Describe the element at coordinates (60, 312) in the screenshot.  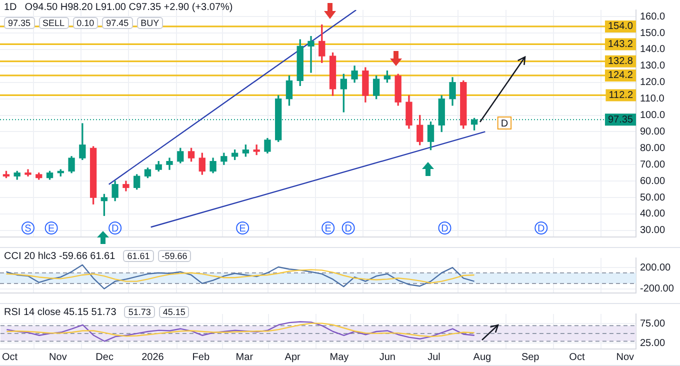
I see `chart-title: RSI 14 close 45.15 51.73` at that location.